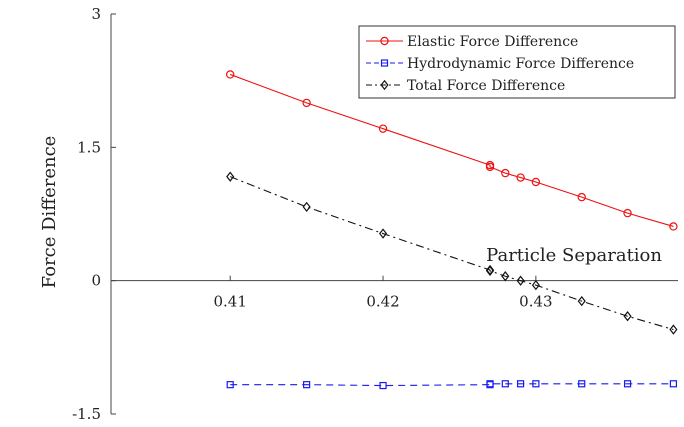  Describe the element at coordinates (520, 64) in the screenshot. I see `legend-label: Hydrodynamic Force Difference` at that location.